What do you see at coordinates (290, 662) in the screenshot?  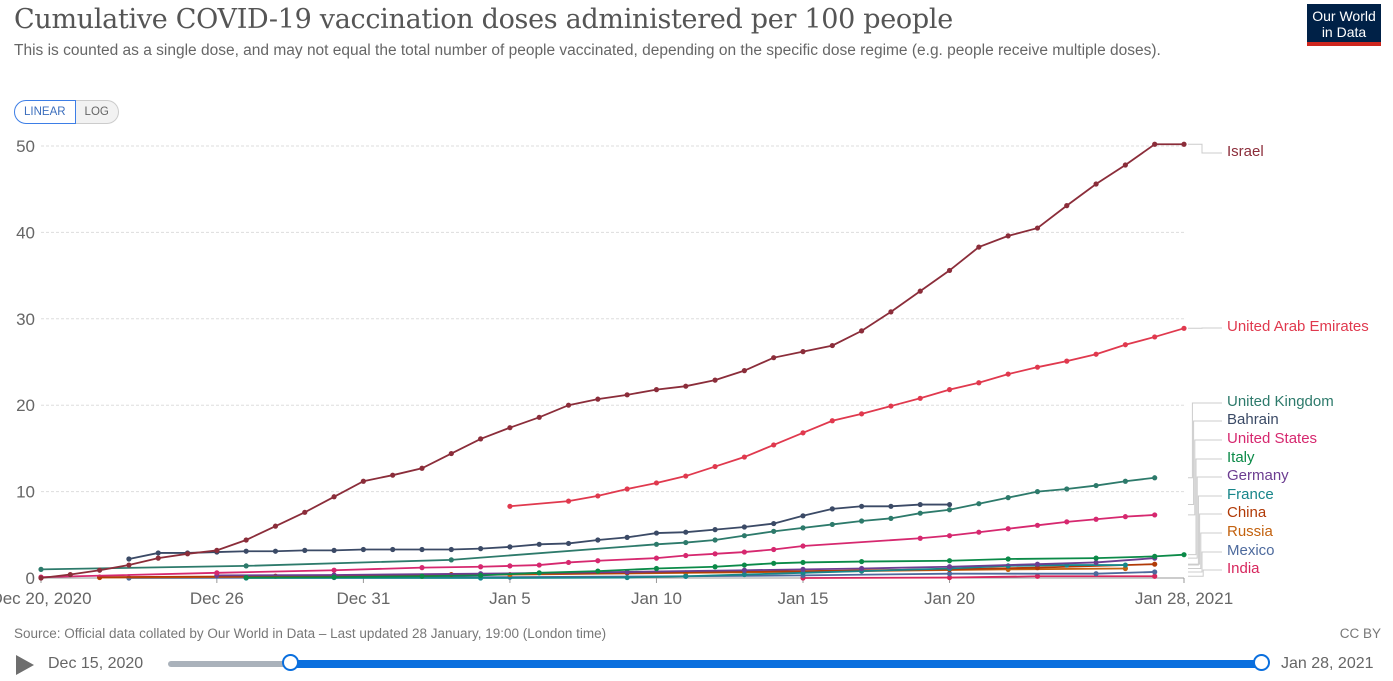 I see `timeline-start-handle` at bounding box center [290, 662].